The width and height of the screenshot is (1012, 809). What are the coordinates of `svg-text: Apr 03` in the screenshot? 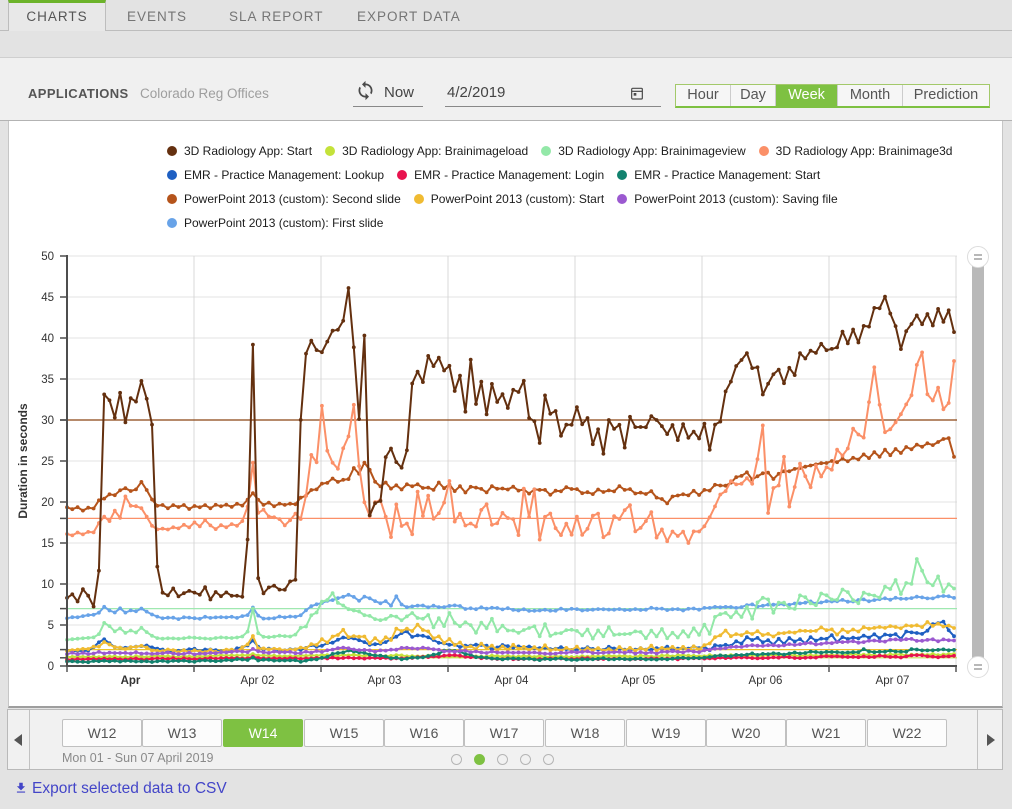 It's located at (385, 681).